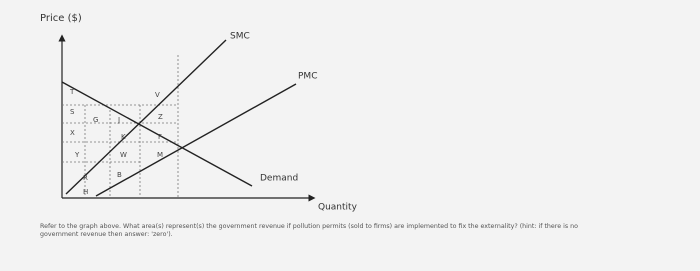 The width and height of the screenshot is (700, 271). I want to click on region-label: F, so click(160, 137).